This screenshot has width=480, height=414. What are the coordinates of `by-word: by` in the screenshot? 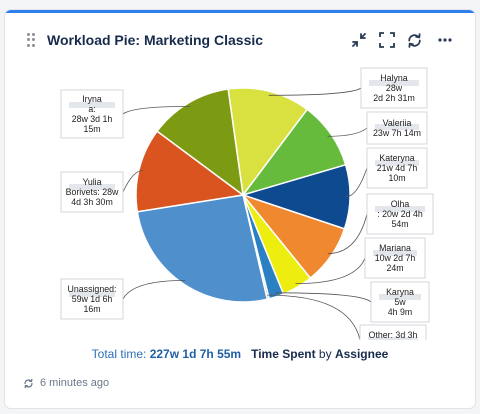 It's located at (325, 354).